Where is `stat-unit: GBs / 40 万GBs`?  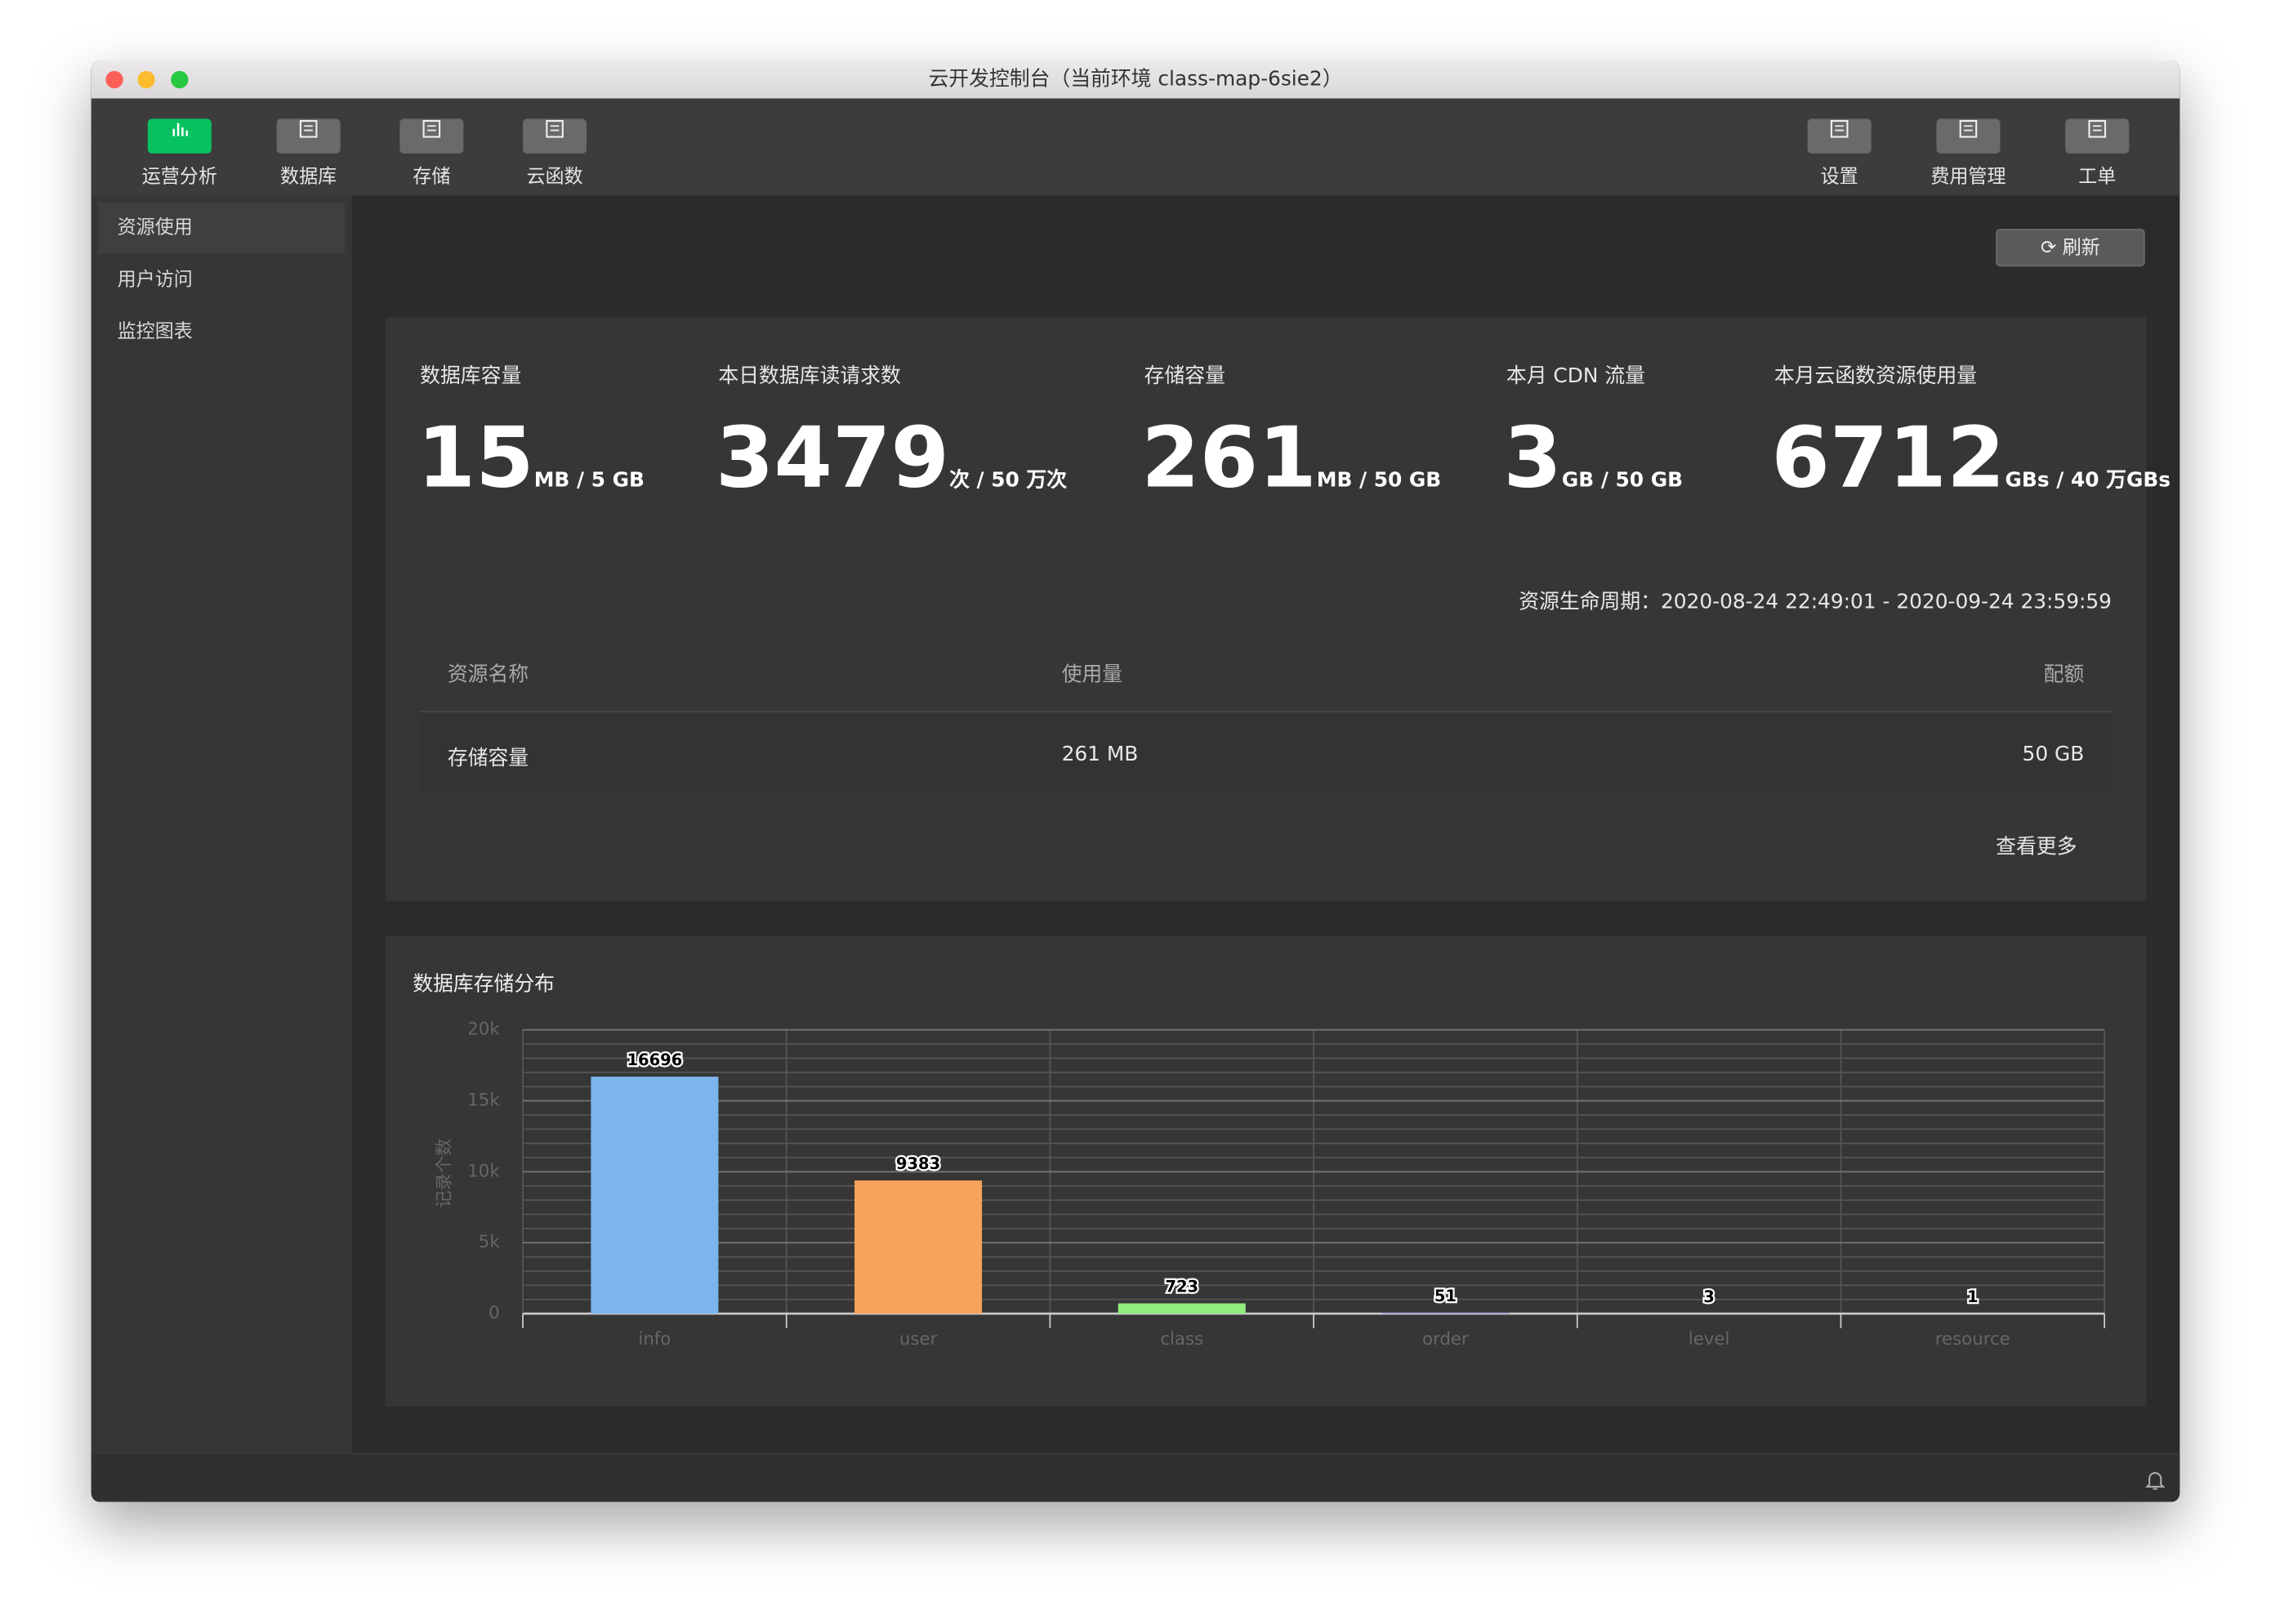
stat-unit: GBs / 40 万GBs is located at coordinates (2088, 481).